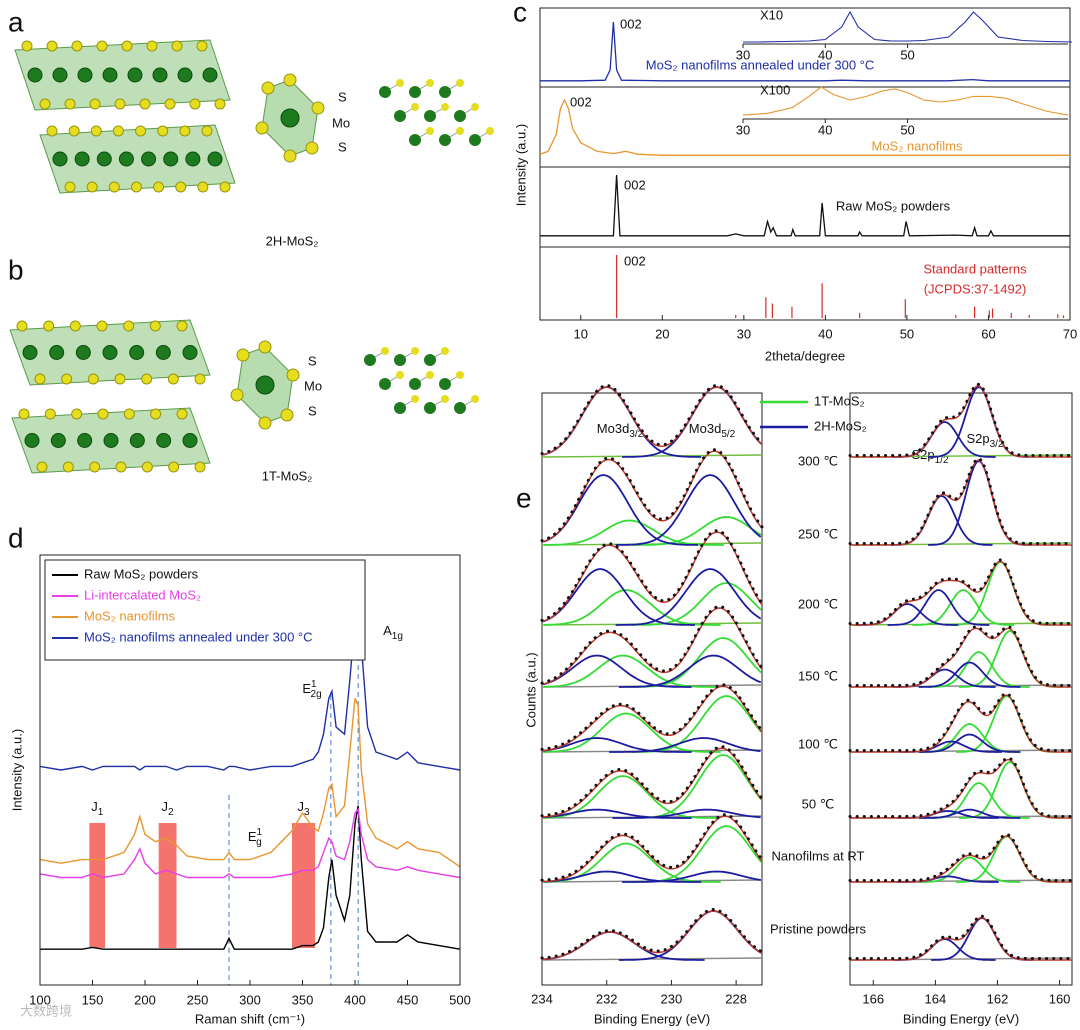  Describe the element at coordinates (662, 333) in the screenshot. I see `x-tick-label: 20` at that location.